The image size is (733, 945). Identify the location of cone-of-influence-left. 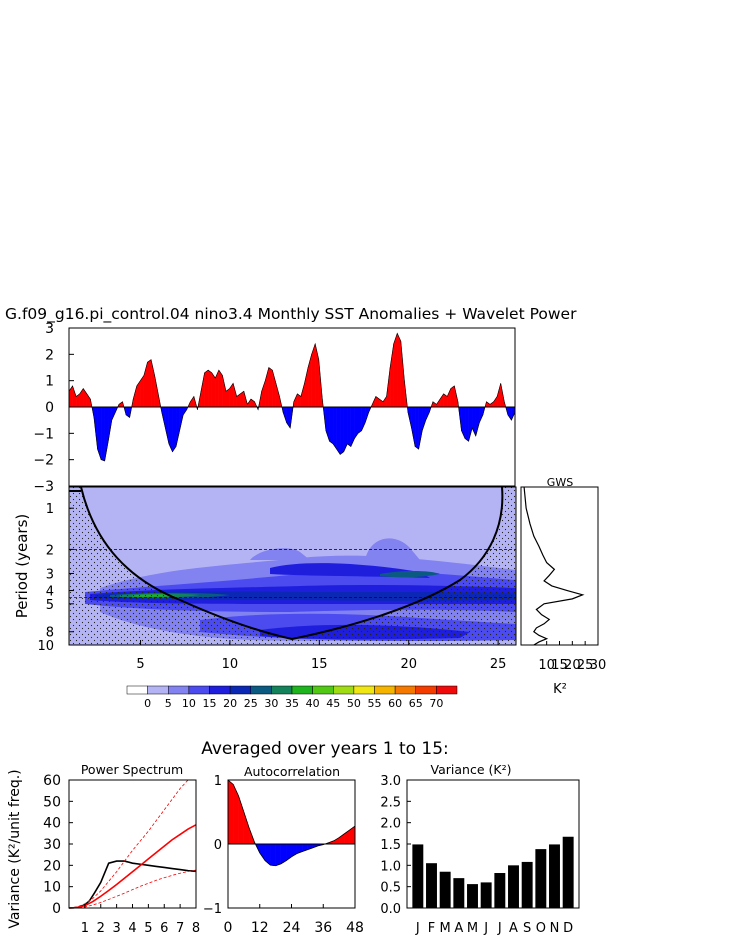
(180, 566).